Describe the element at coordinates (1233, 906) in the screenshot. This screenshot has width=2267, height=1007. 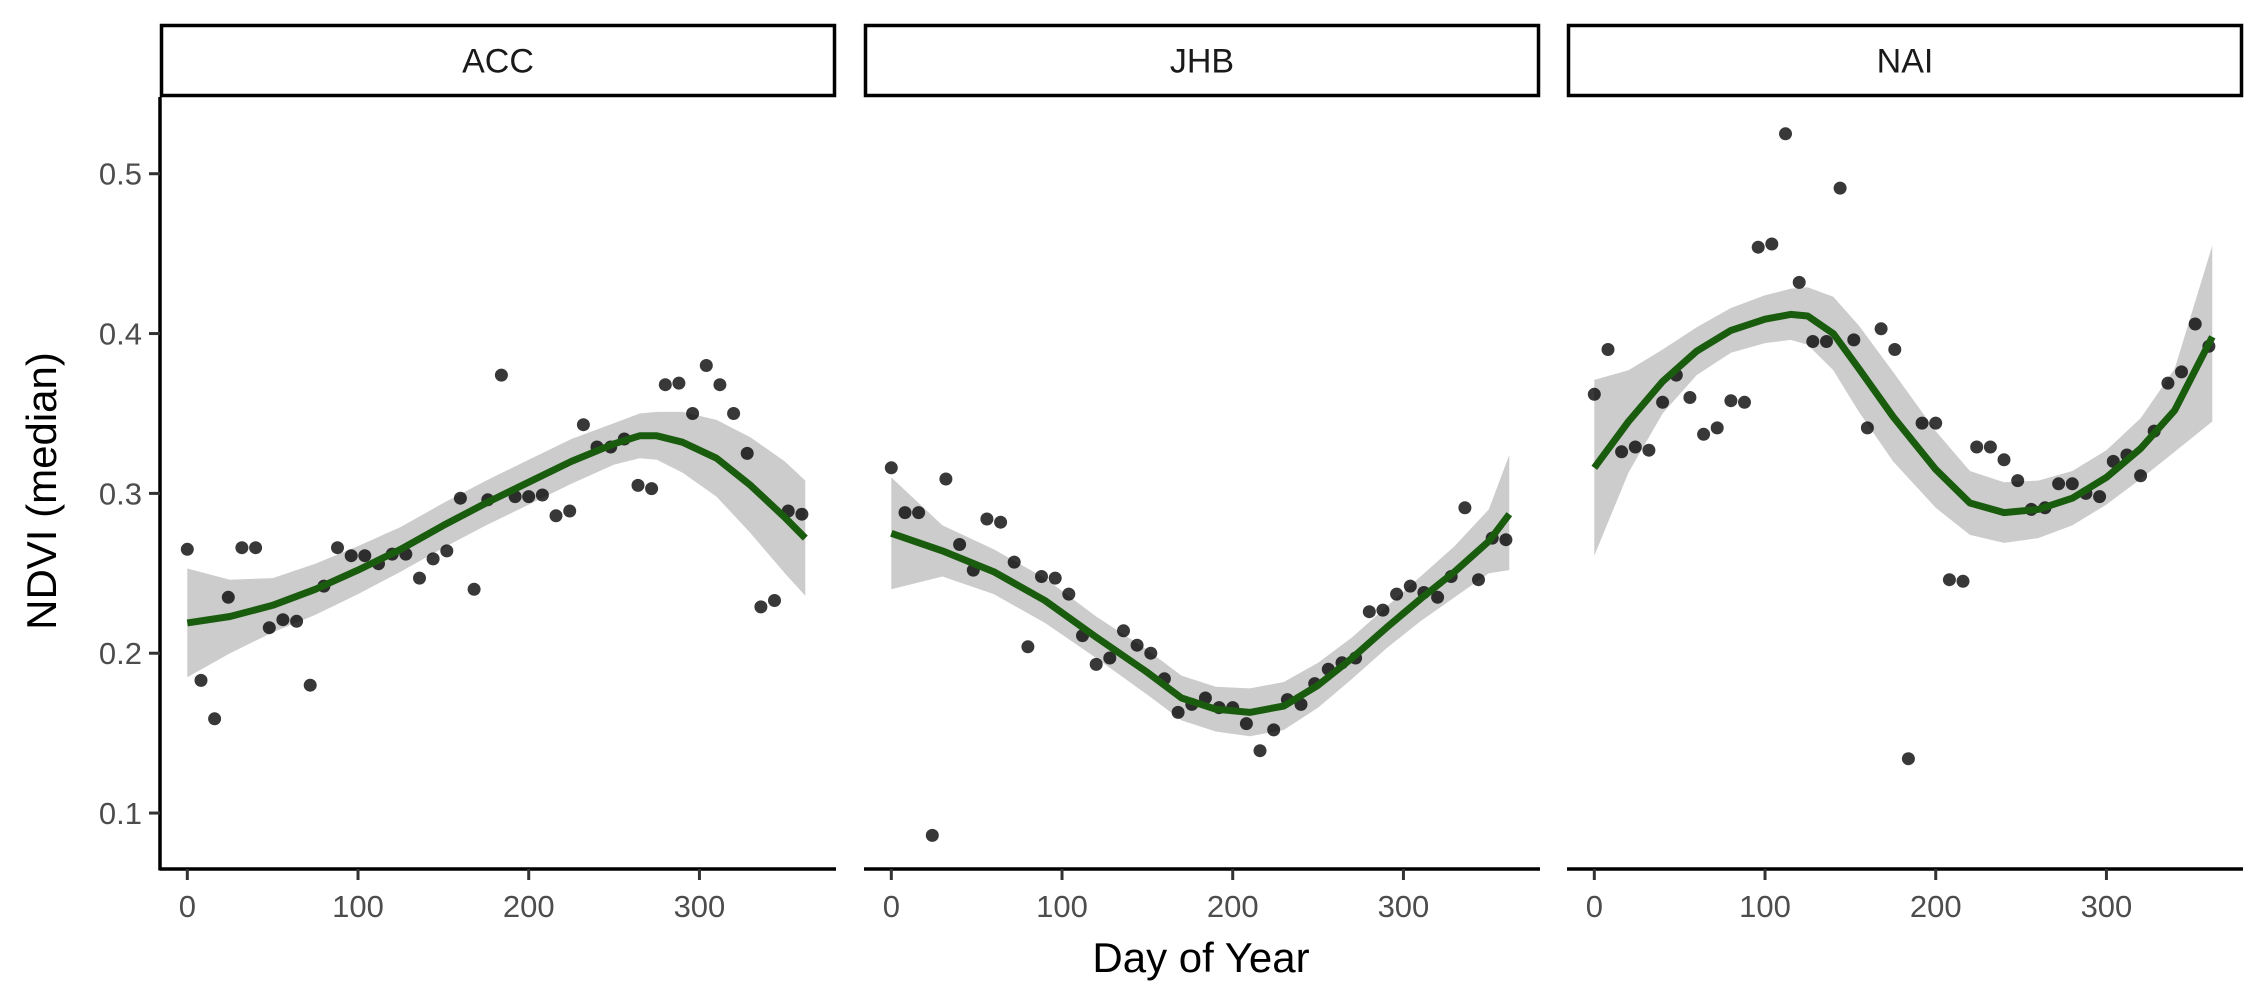
I see `x-tick-label: 200` at that location.